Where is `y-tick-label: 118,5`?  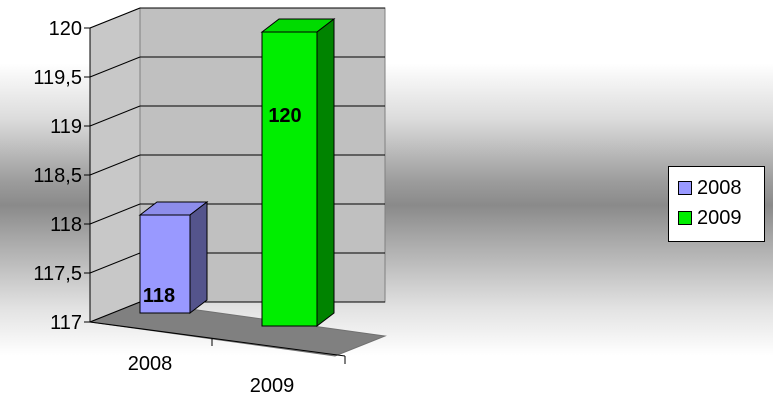
y-tick-label: 118,5 is located at coordinates (57, 176).